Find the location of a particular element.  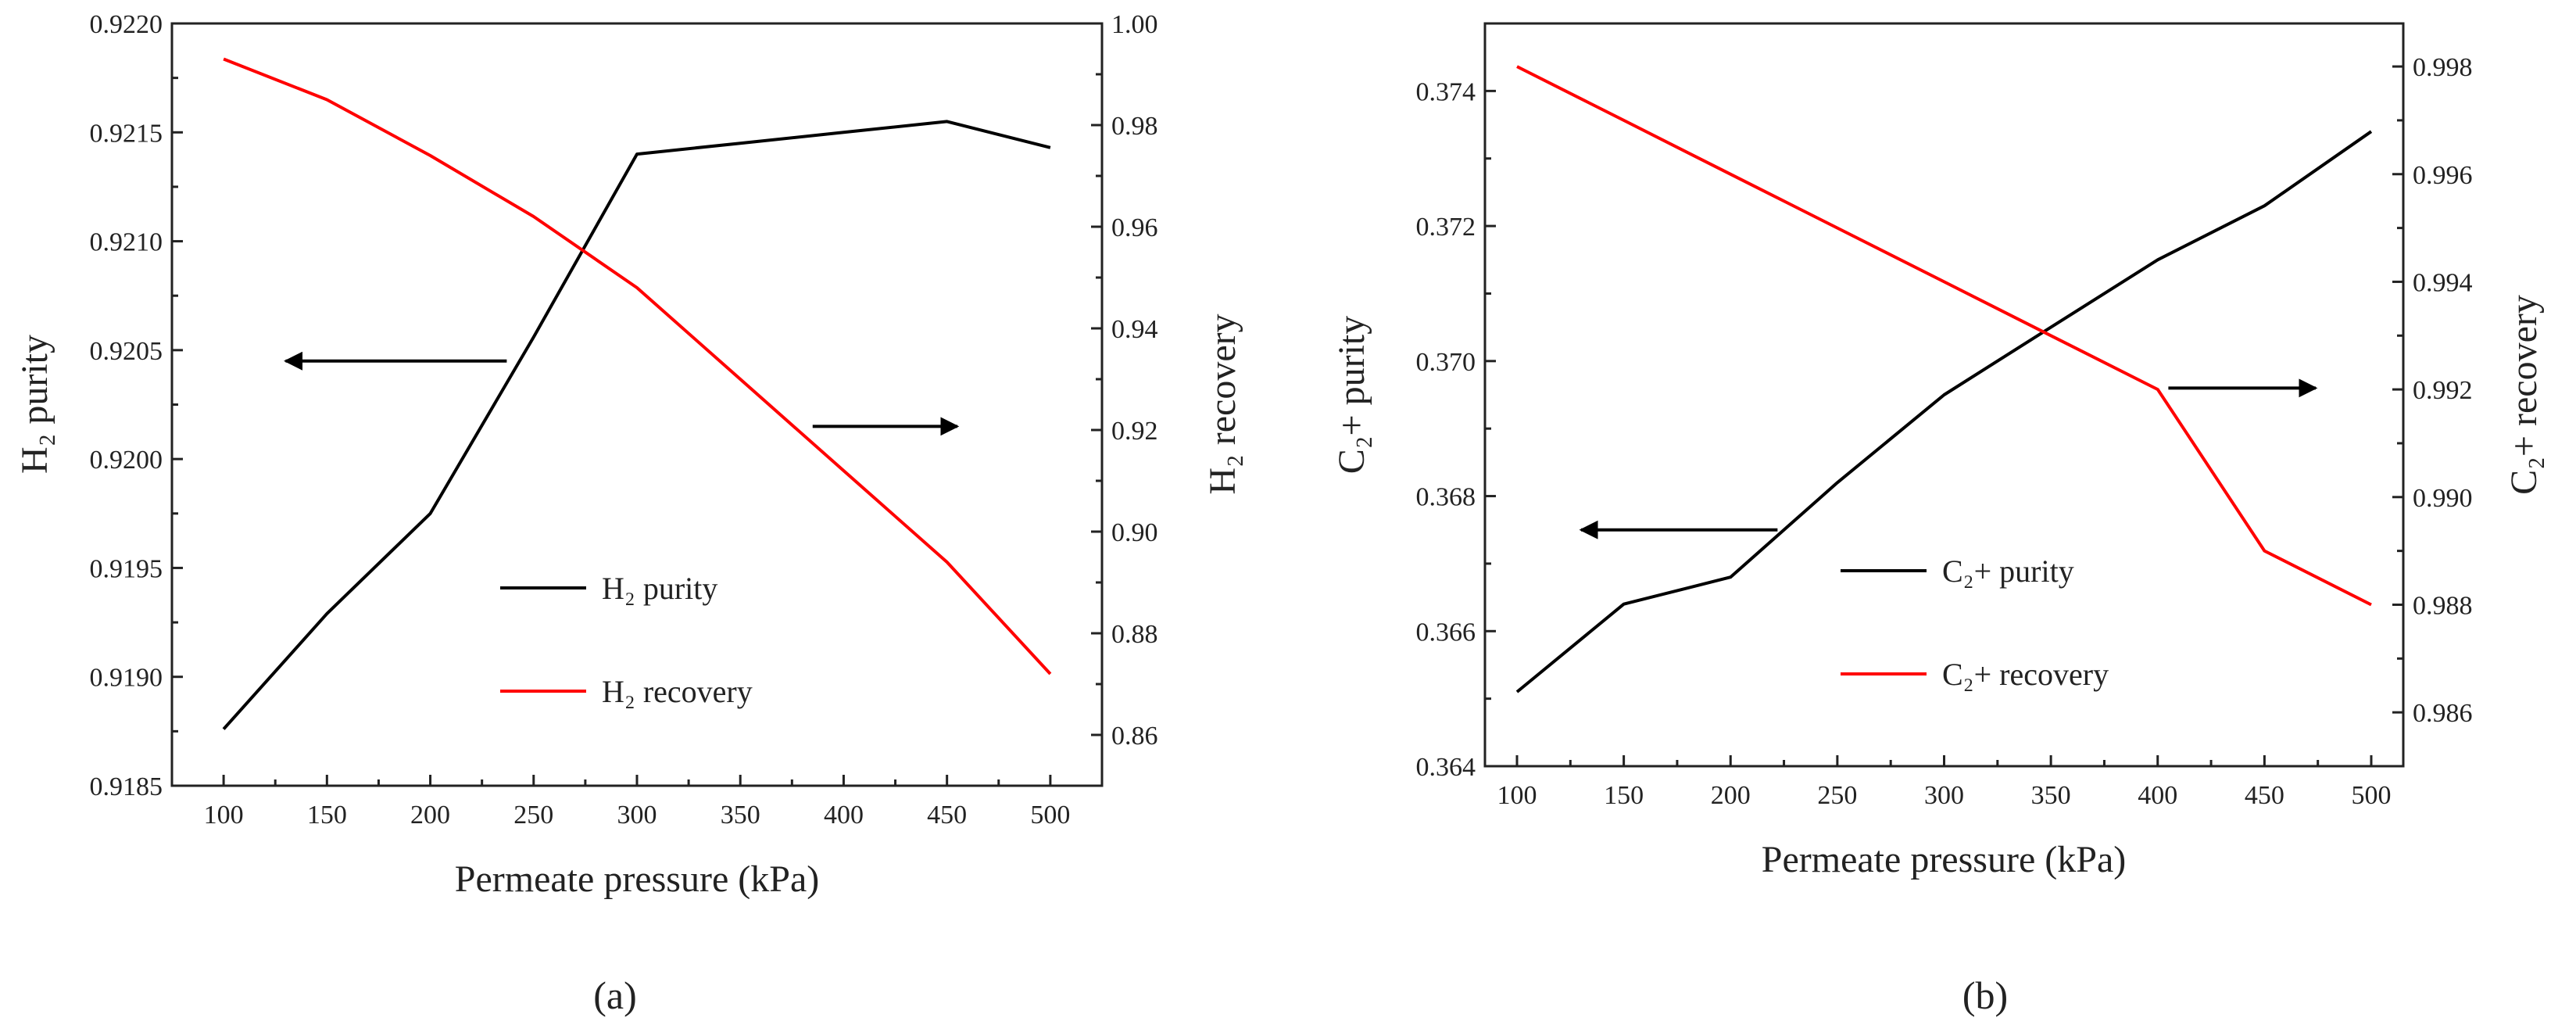

y-left-tick-label: 0.364 is located at coordinates (1446, 768).